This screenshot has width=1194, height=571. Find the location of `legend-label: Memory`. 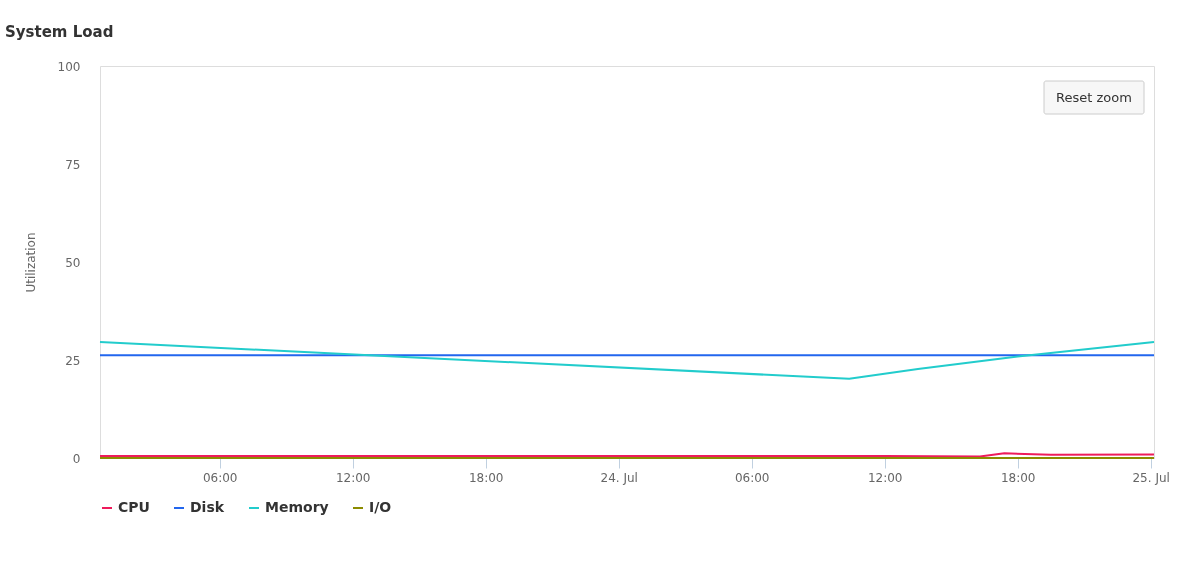

legend-label: Memory is located at coordinates (297, 507).